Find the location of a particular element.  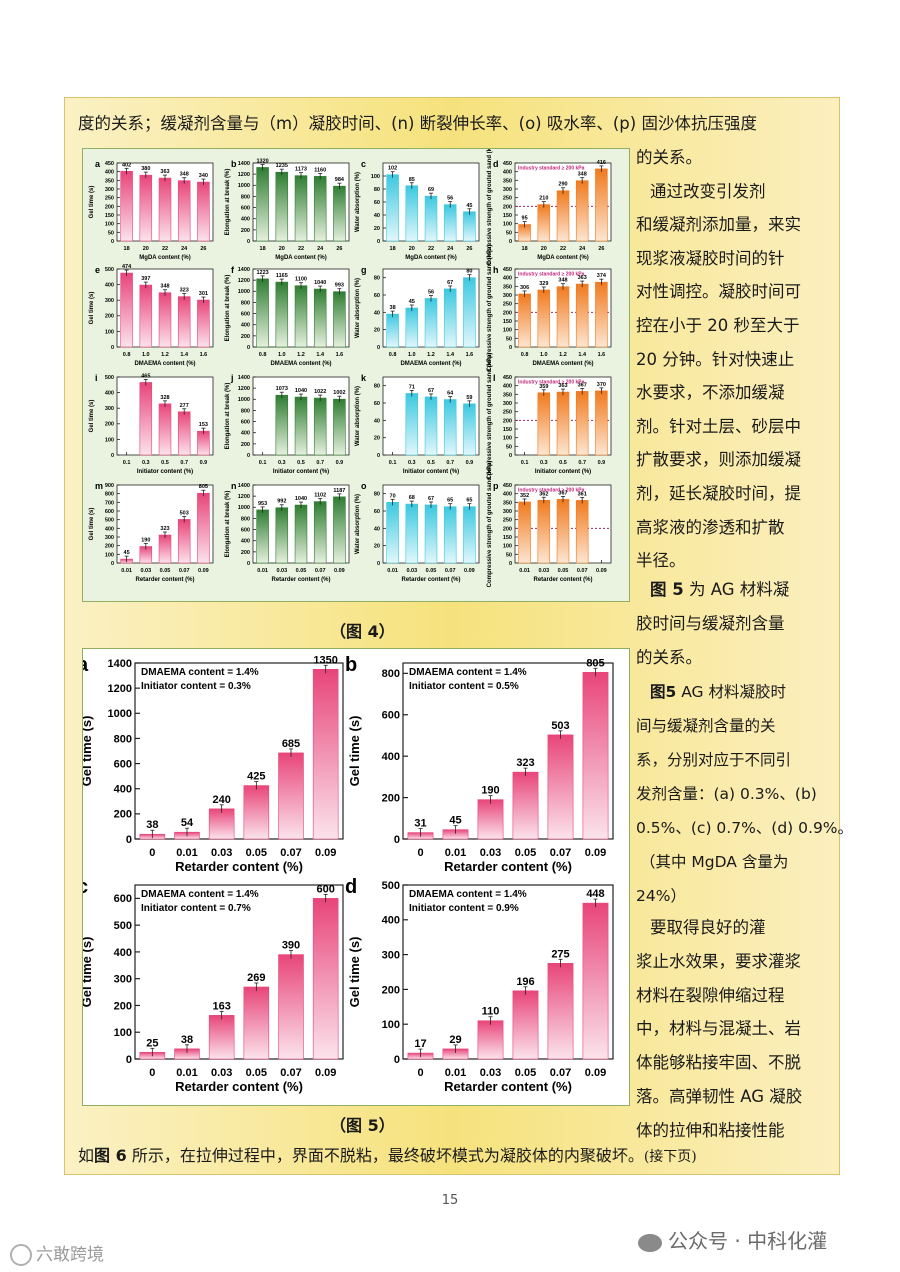

x-tick-label: 0.09 is located at coordinates (469, 571).